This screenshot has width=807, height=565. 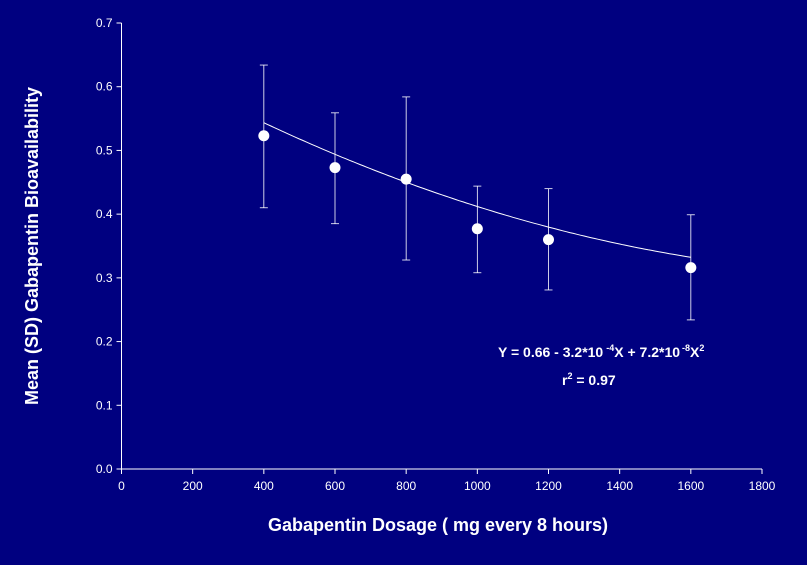 What do you see at coordinates (104, 342) in the screenshot?
I see `y-tick-label: 0.2` at bounding box center [104, 342].